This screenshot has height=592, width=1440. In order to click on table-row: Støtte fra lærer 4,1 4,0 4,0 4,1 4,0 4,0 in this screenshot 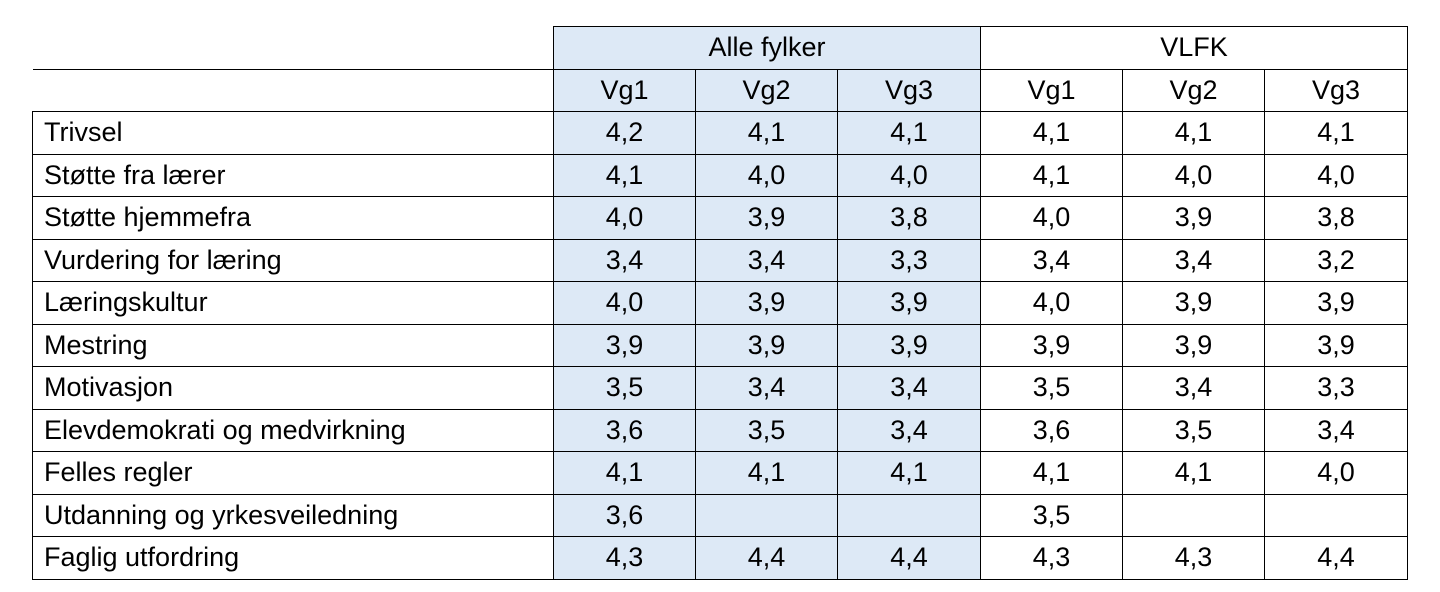, I will do `click(720, 175)`.